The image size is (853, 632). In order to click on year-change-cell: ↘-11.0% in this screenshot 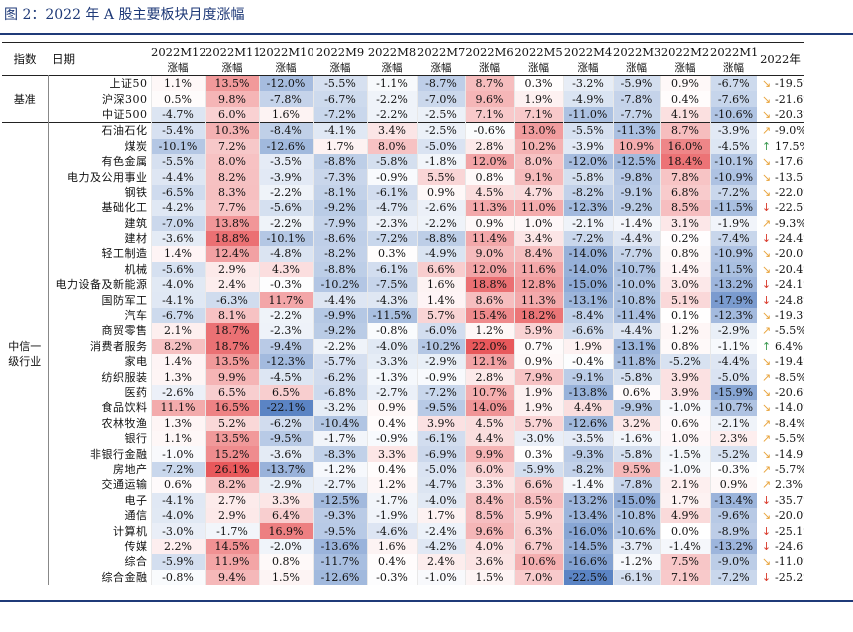, I will do `click(780, 561)`.